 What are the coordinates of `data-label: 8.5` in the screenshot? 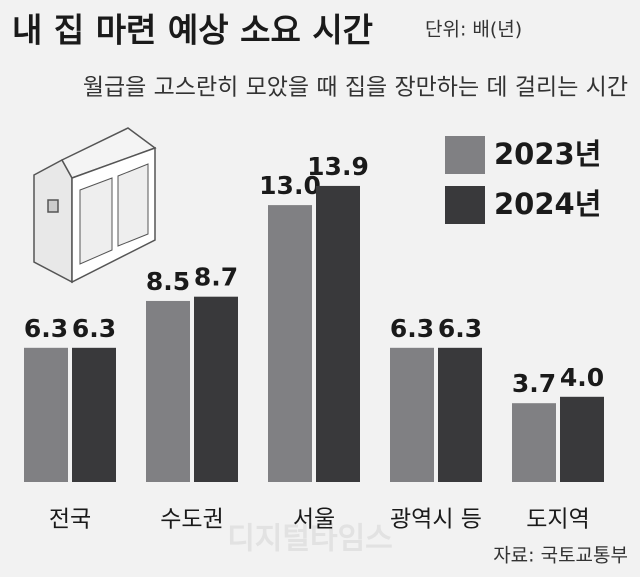 It's located at (168, 281).